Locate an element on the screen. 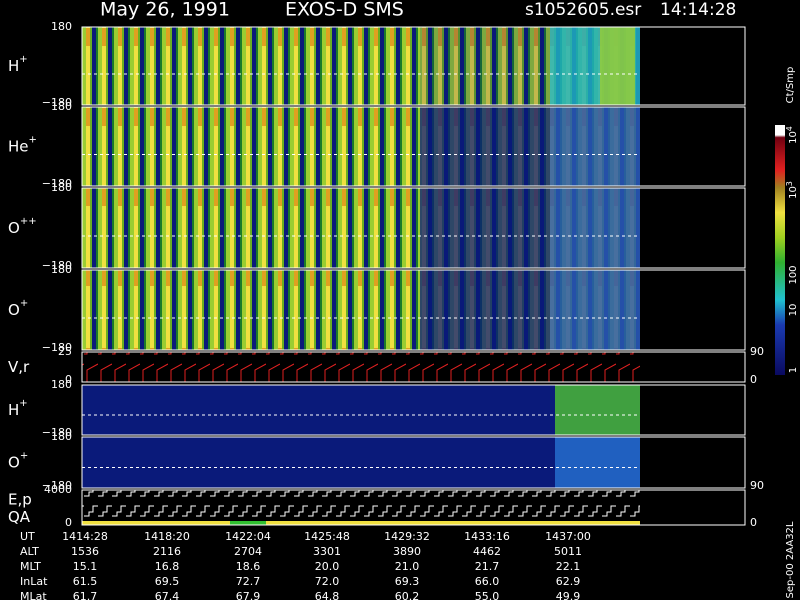  spectrogram-hot is located at coordinates (617, 66).